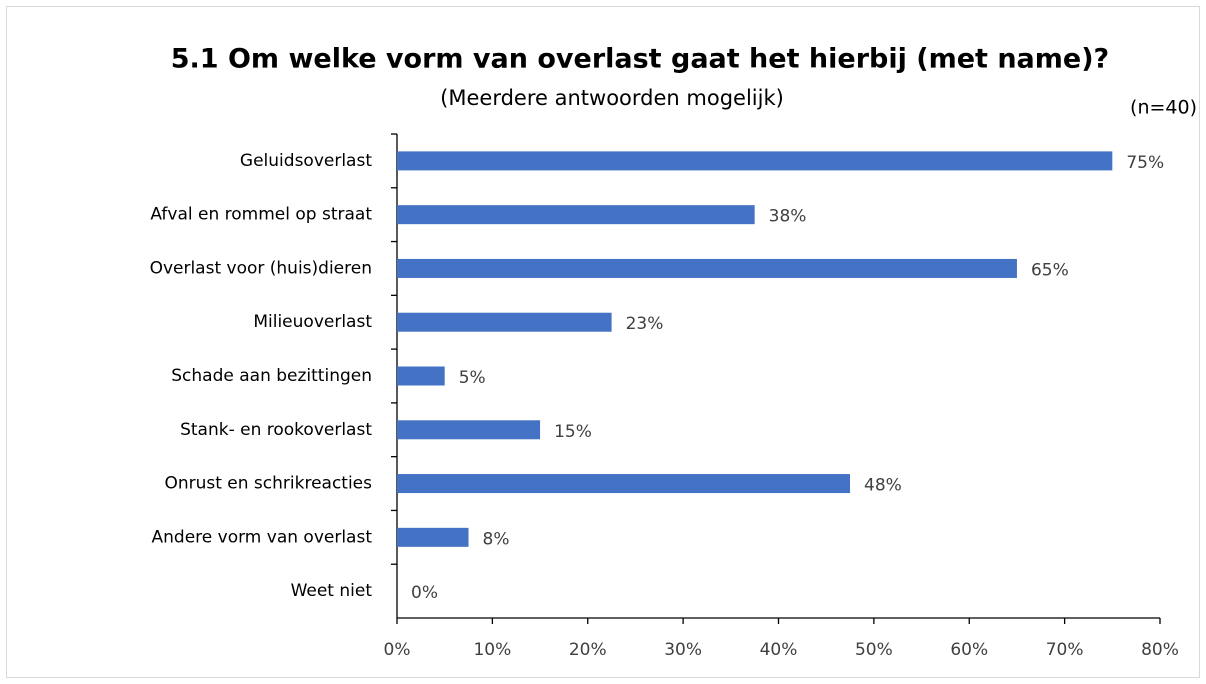 This screenshot has height=684, width=1206. I want to click on y-tick-label: Afval en rommel op straat, so click(261, 215).